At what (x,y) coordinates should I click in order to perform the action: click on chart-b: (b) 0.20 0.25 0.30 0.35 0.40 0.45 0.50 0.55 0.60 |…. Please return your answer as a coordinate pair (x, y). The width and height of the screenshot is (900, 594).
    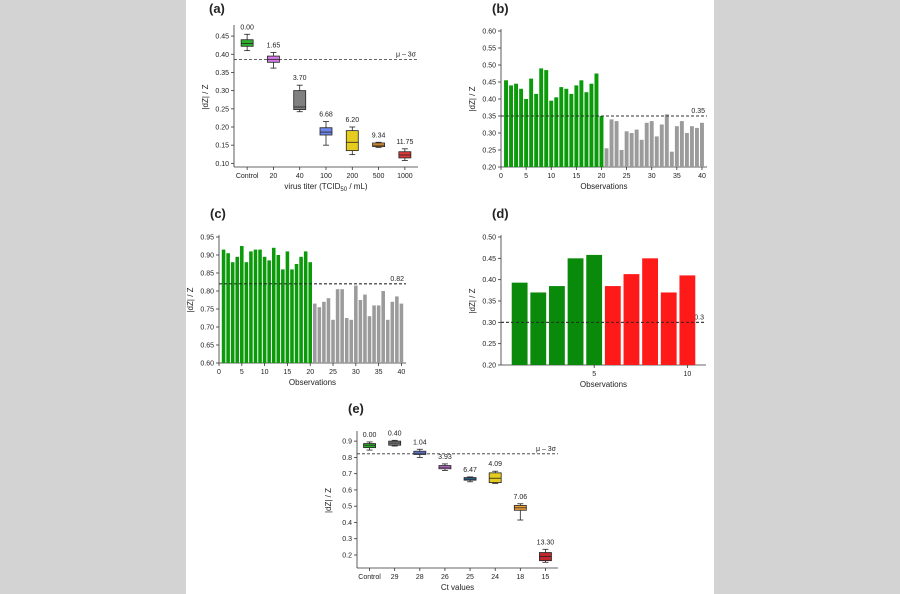
    Looking at the image, I should click on (587, 96).